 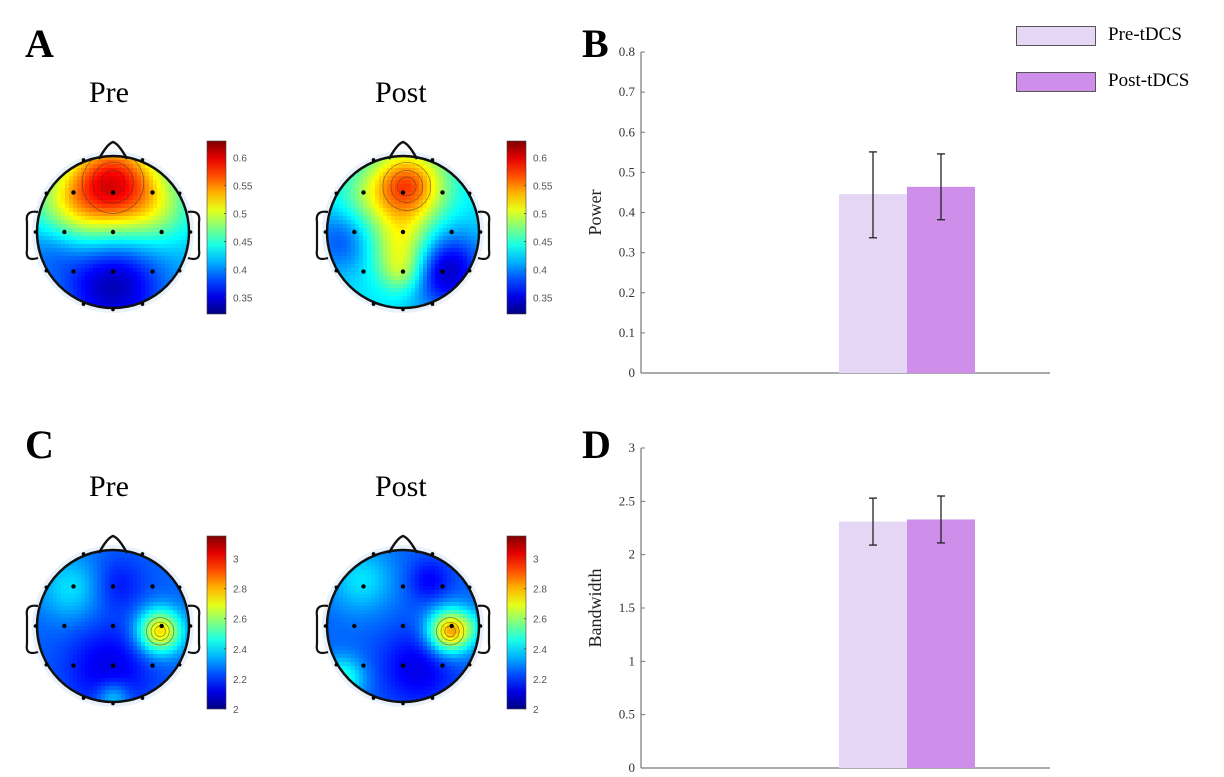 What do you see at coordinates (941, 519) in the screenshot?
I see `error-bar-post-tdcs` at bounding box center [941, 519].